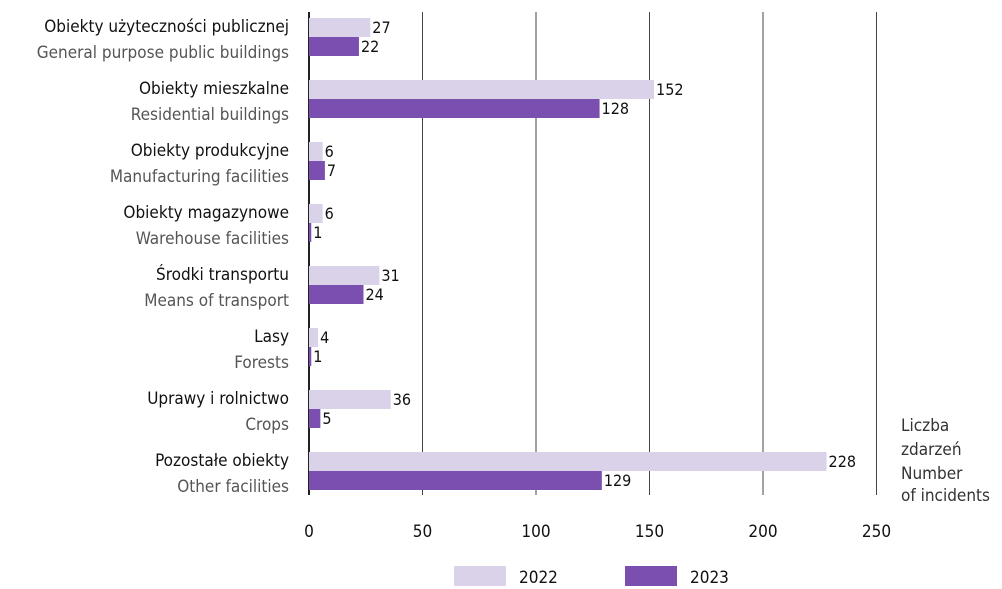  What do you see at coordinates (233, 487) in the screenshot?
I see `category-label-en-7: Other facilities` at bounding box center [233, 487].